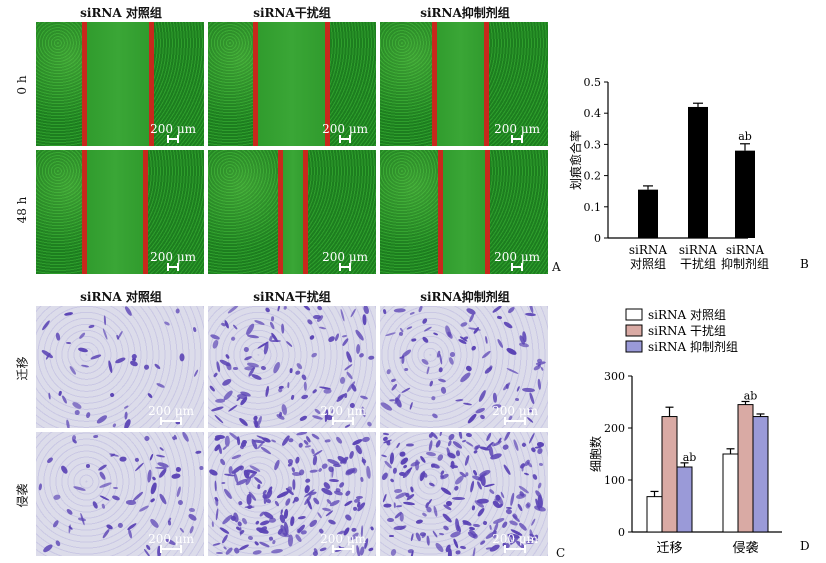  Describe the element at coordinates (745, 263) in the screenshot. I see `x-tick-label: 抑制剂组` at that location.